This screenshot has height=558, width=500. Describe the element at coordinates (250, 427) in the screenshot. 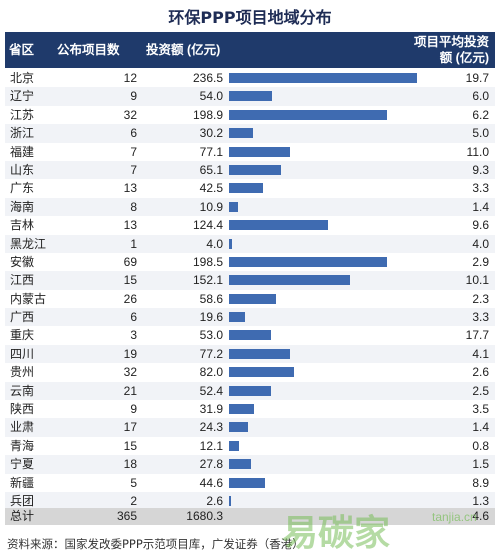

I see `table-row: 业肃 17 24.3 1.4` at that location.